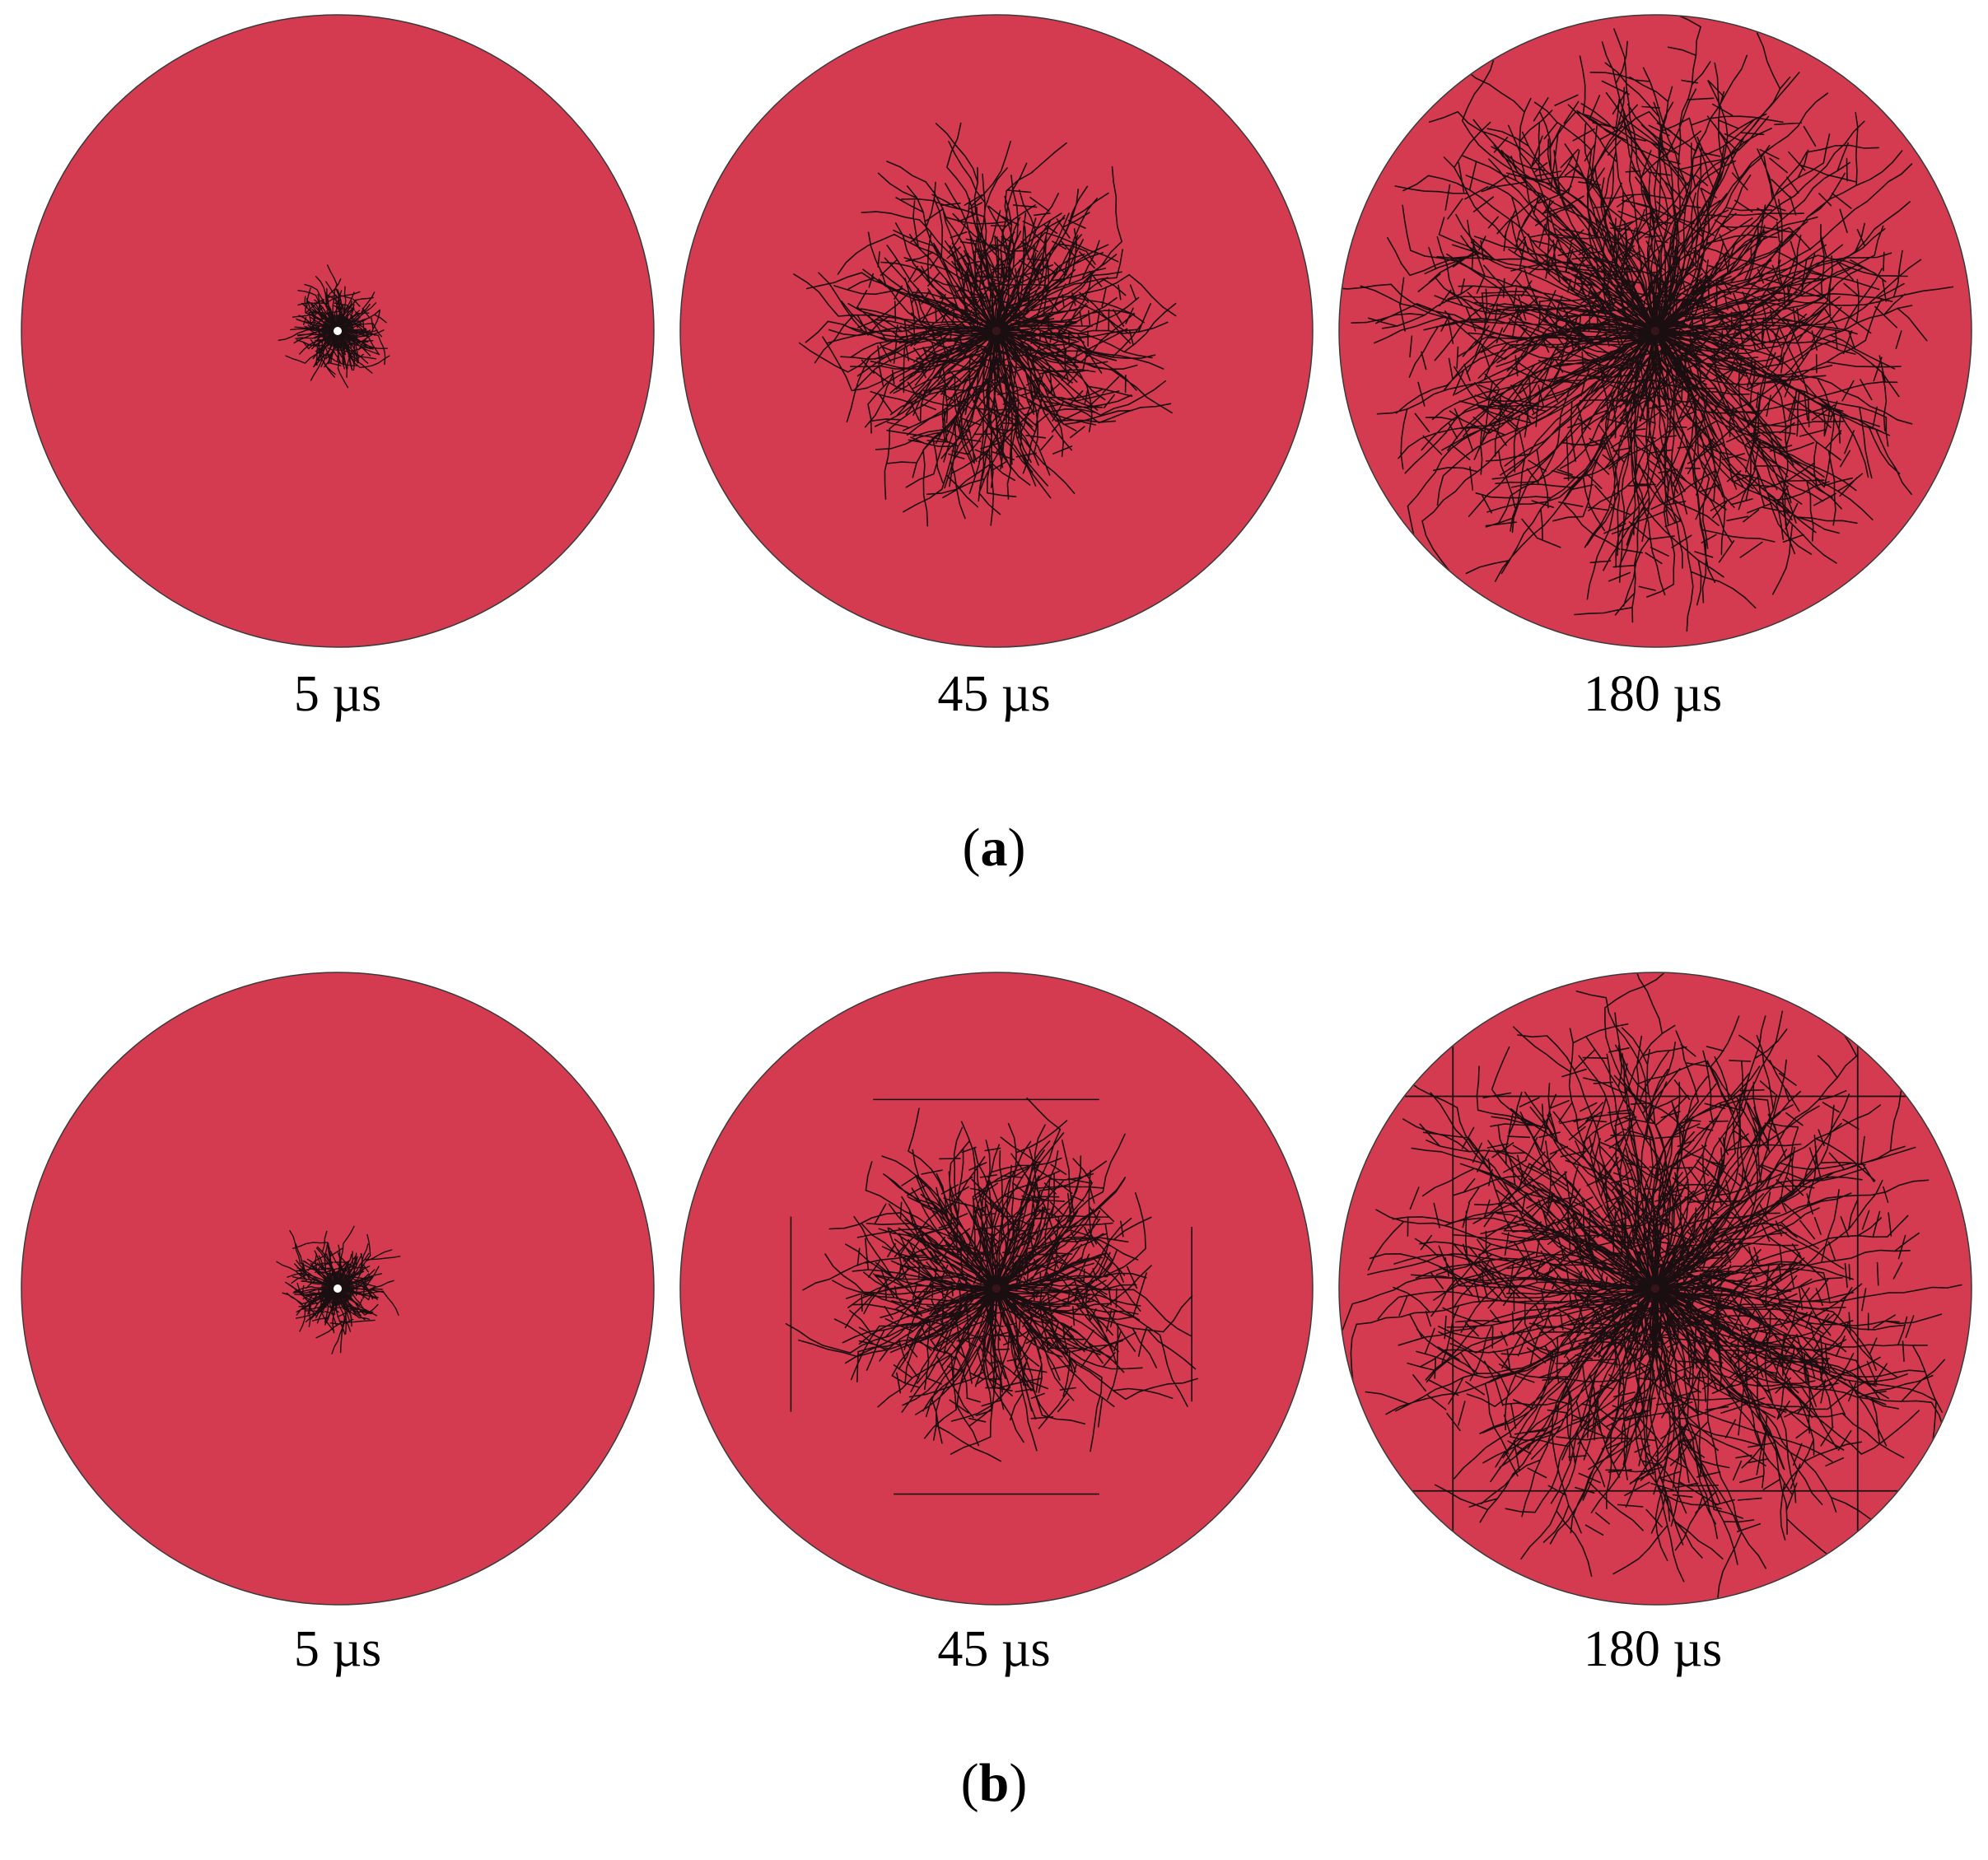  I want to click on panel-label-b: (b), so click(994, 1783).